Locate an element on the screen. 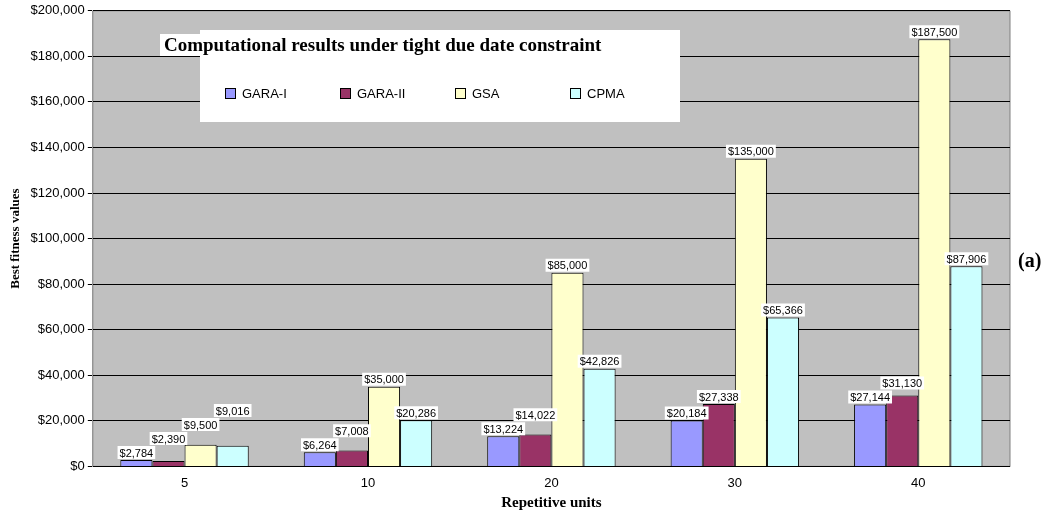  y-tick-label: $0 is located at coordinates (77, 465).